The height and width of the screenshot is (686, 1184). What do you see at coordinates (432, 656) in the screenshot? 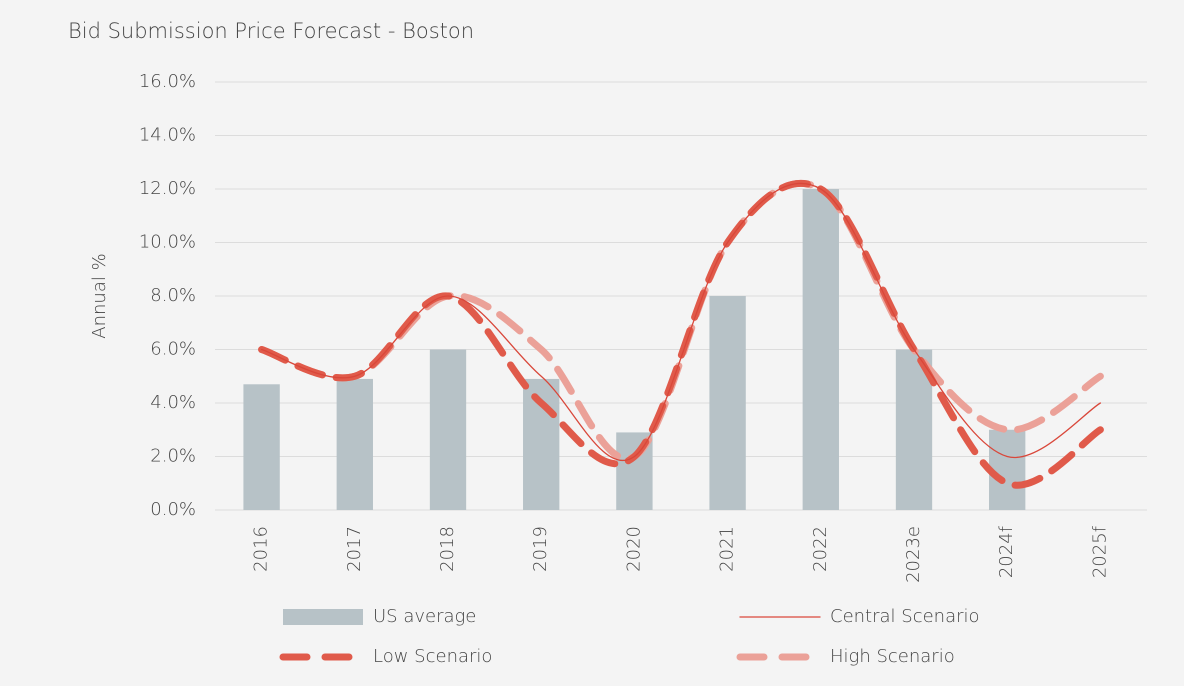
I see `legend-label: Low Scenario` at bounding box center [432, 656].